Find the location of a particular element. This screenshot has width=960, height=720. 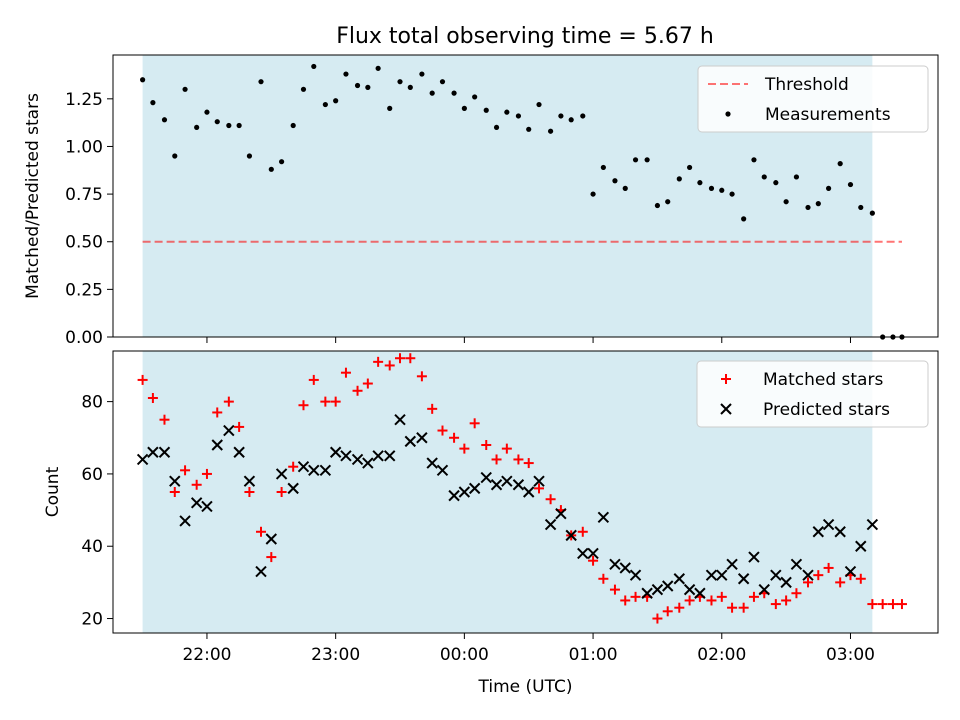

bottom-x-ticks: 22:00 23:00 00:00 01:00 02:00 03:00 is located at coordinates (528, 649).